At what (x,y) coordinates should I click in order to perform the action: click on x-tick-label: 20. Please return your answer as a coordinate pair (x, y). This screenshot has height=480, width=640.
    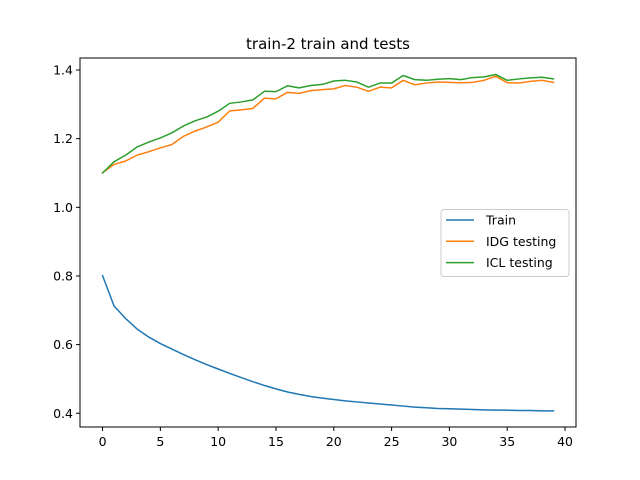
    Looking at the image, I should click on (334, 441).